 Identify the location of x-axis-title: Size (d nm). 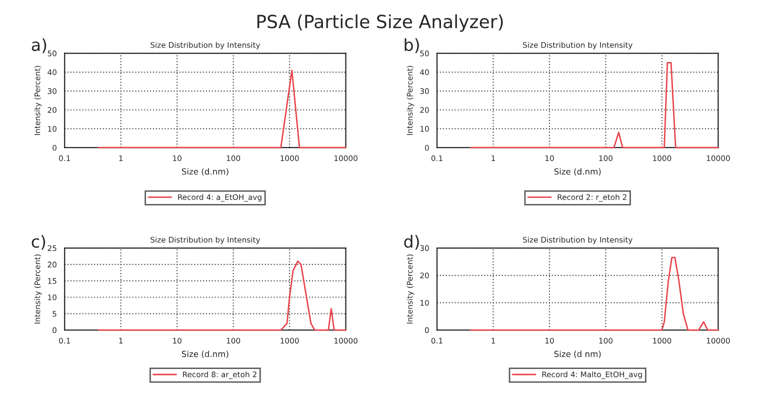
(577, 354).